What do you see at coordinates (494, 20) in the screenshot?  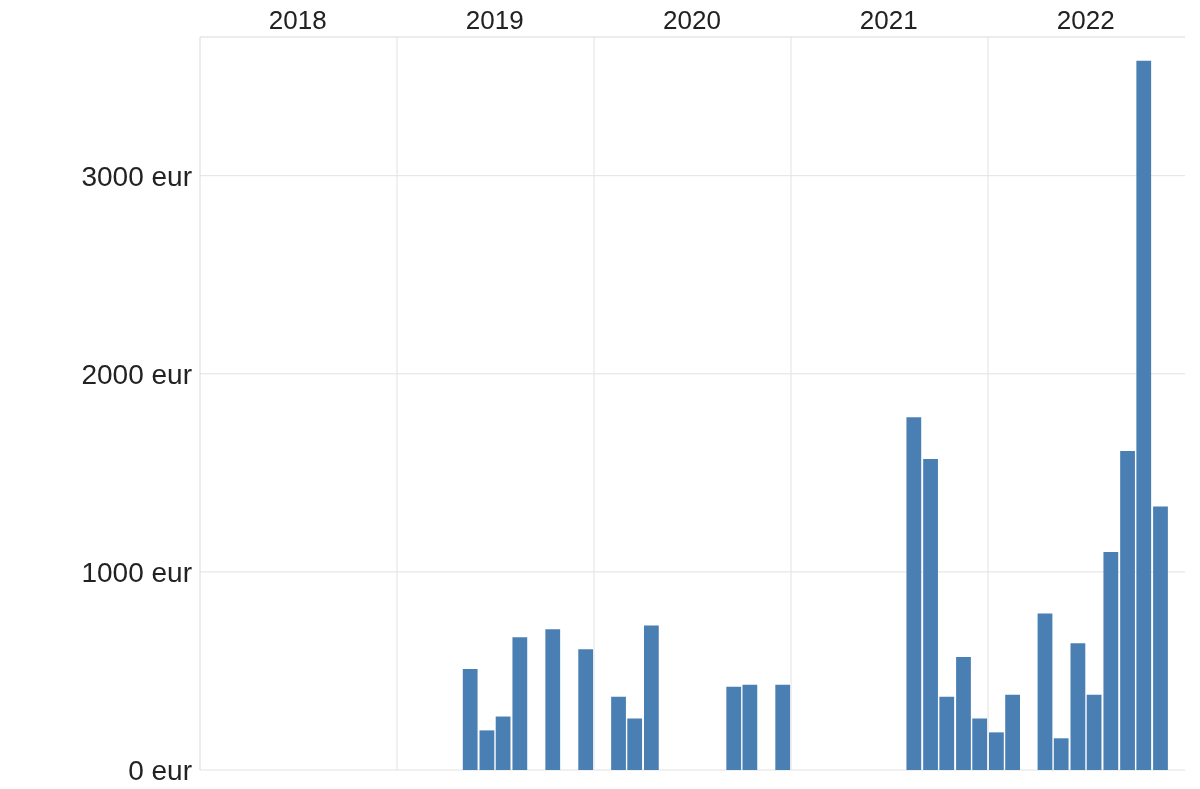 I see `x-tick-label: 2019` at bounding box center [494, 20].